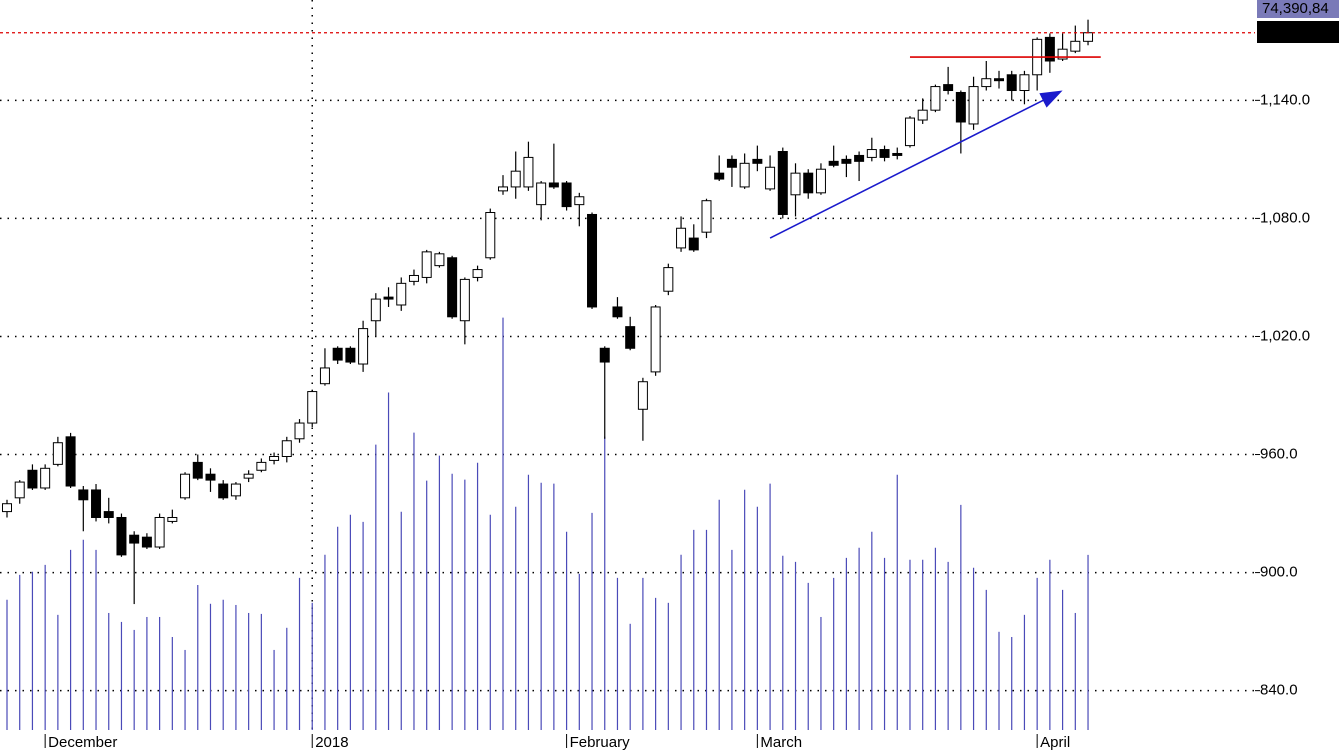  What do you see at coordinates (82, 742) in the screenshot?
I see `x-tick-label: December` at bounding box center [82, 742].